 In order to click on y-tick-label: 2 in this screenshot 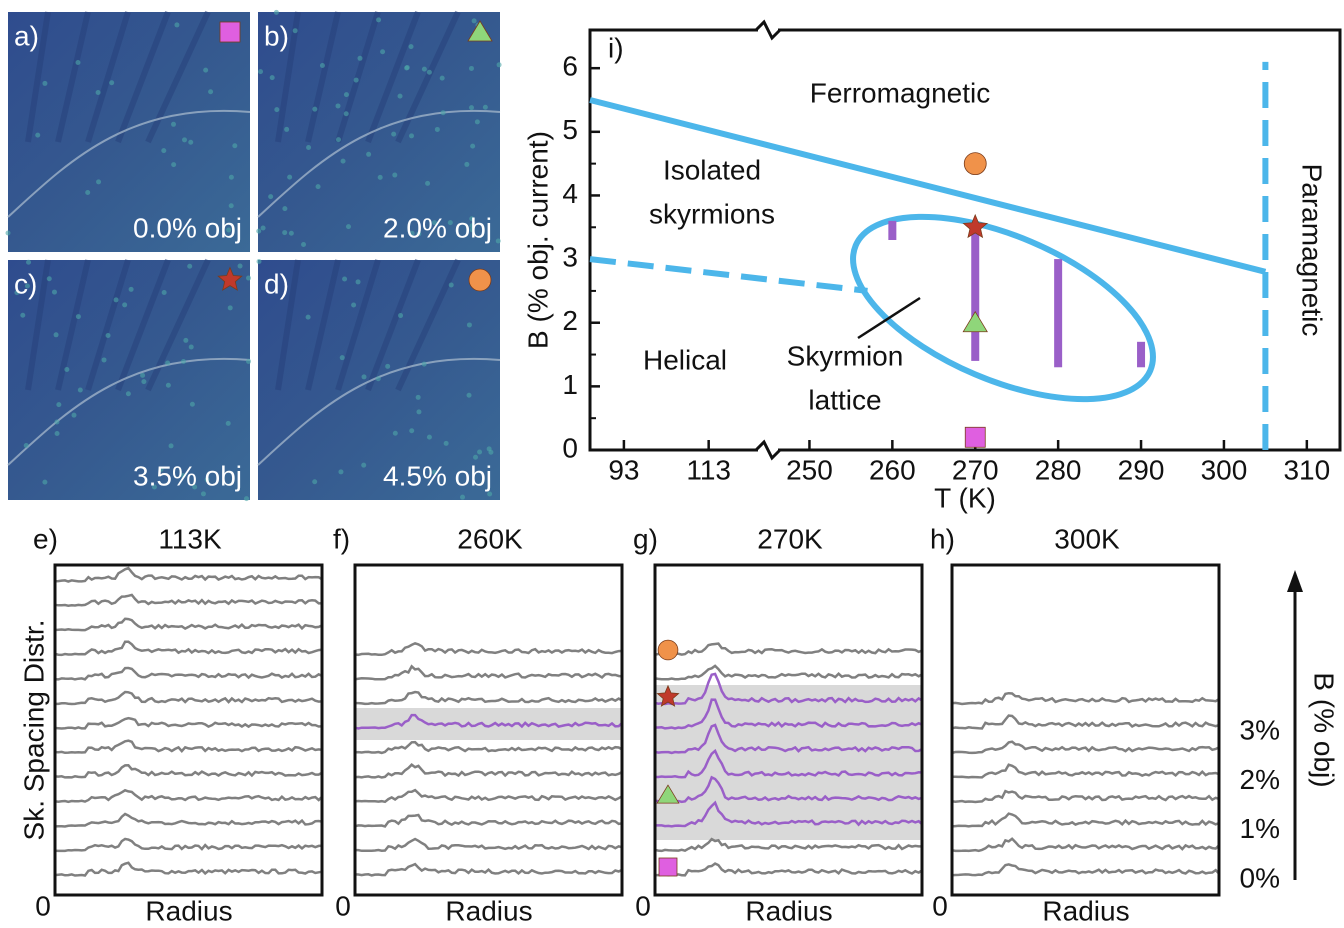, I will do `click(570, 320)`.